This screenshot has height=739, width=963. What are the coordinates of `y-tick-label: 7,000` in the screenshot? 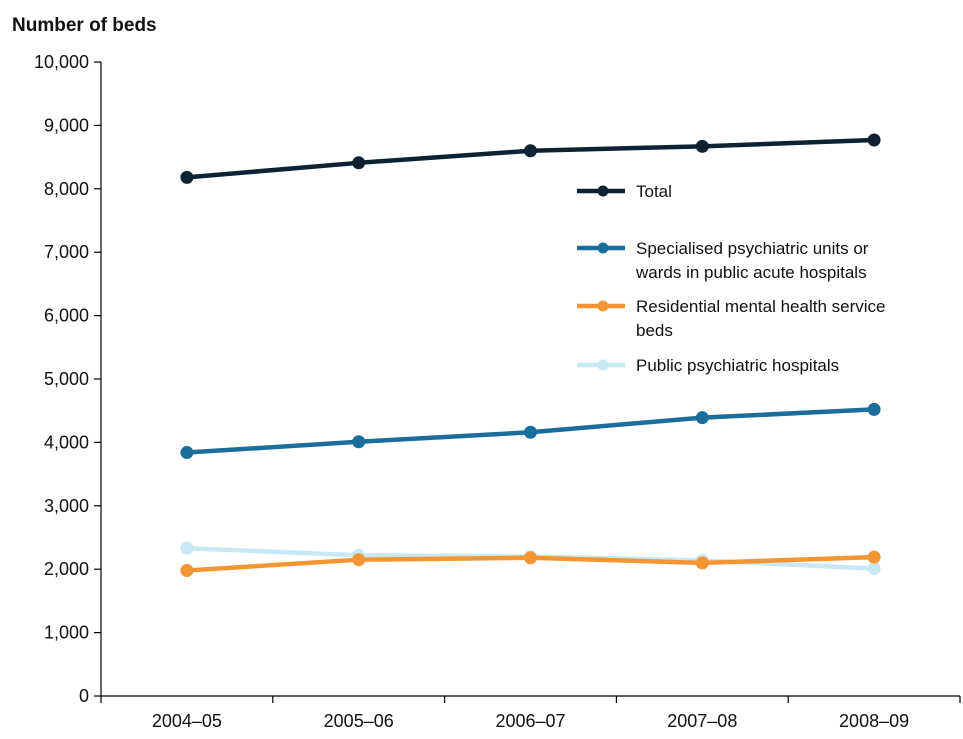 It's located at (66, 252).